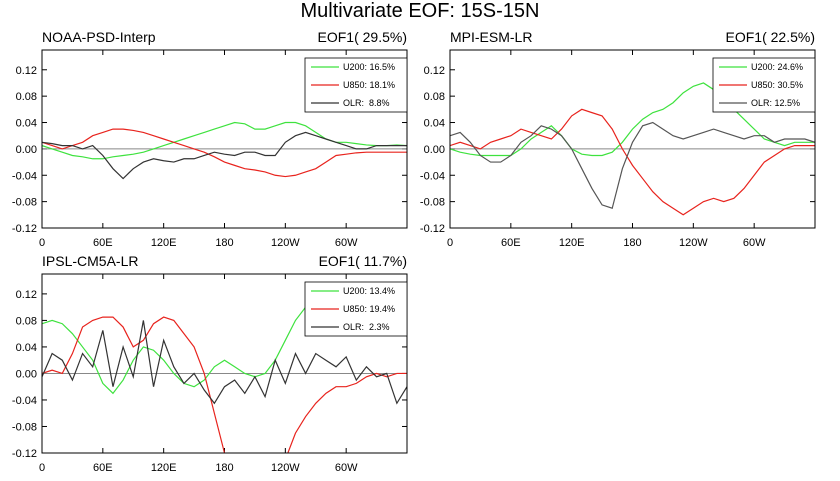 Image resolution: width=840 pixels, height=481 pixels. Describe the element at coordinates (90, 261) in the screenshot. I see `panel-title: IPSL-CM5A-LR` at that location.